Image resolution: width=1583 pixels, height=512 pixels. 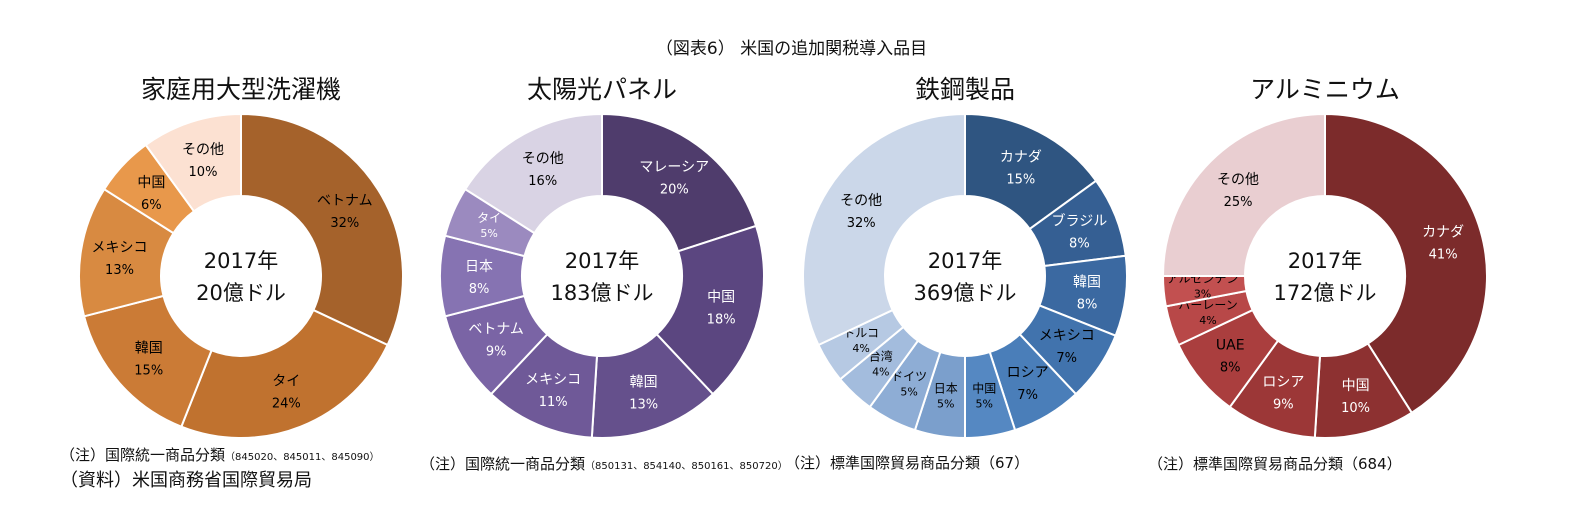 What do you see at coordinates (601, 89) in the screenshot?
I see `chart-title-solar: 太陽光パネル` at bounding box center [601, 89].